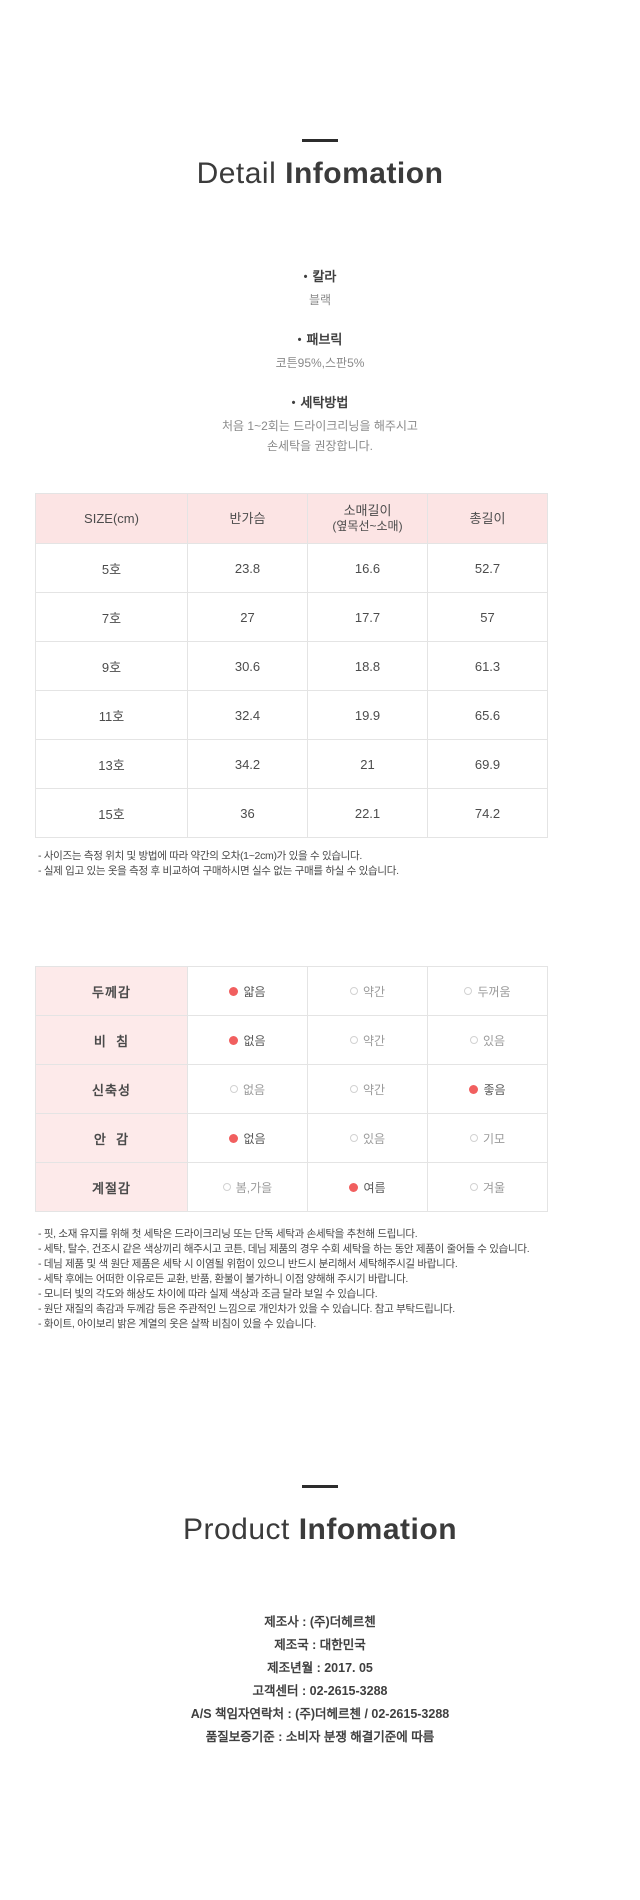  Describe the element at coordinates (291, 991) in the screenshot. I see `feature-row-thickness: 두께감 얇음 약간 두꺼움` at that location.